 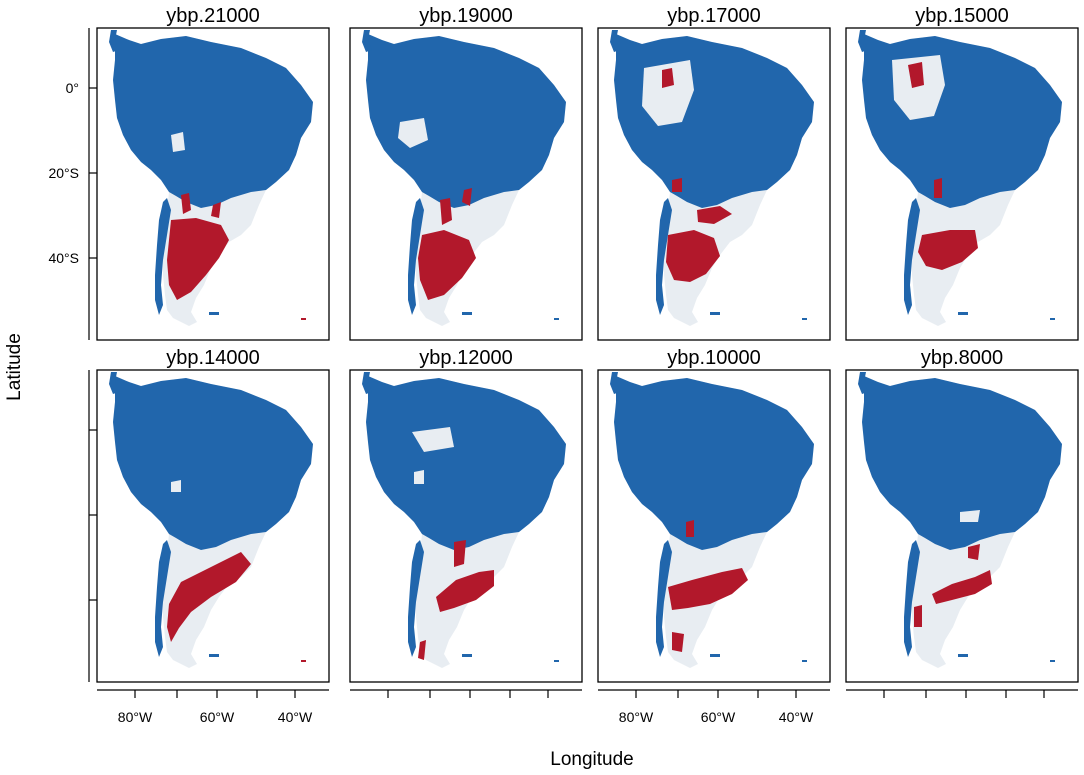 What do you see at coordinates (713, 358) in the screenshot?
I see `panel-title: ybp.10000` at bounding box center [713, 358].